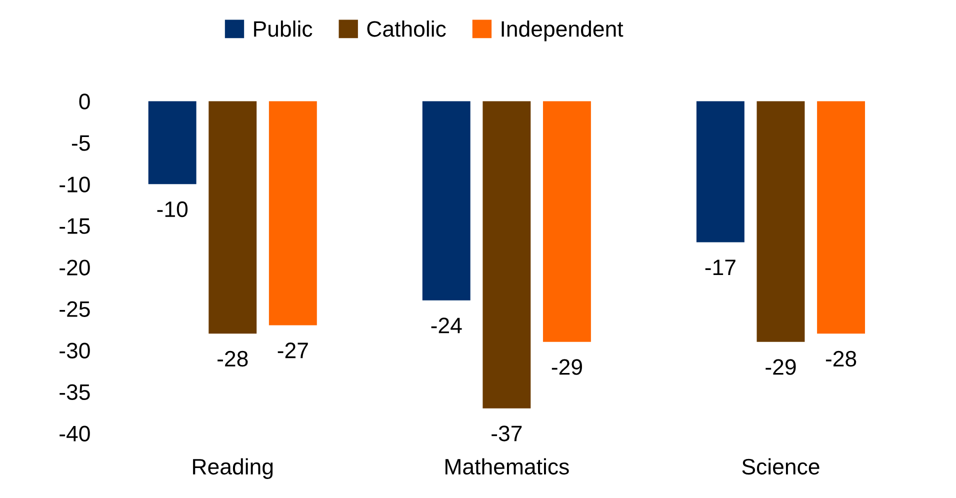 The width and height of the screenshot is (956, 498). Describe the element at coordinates (75, 309) in the screenshot. I see `y-tick-label: -25` at that location.